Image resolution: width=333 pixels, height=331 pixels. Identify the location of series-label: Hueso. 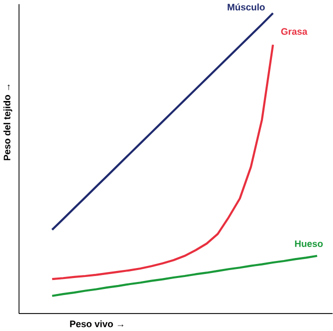
(309, 244).